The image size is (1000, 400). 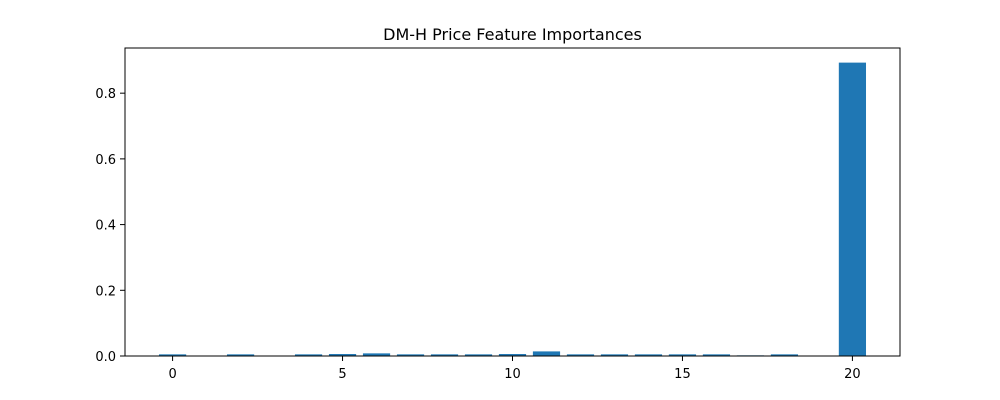 What do you see at coordinates (342, 374) in the screenshot?
I see `x-tick-label: 5` at bounding box center [342, 374].